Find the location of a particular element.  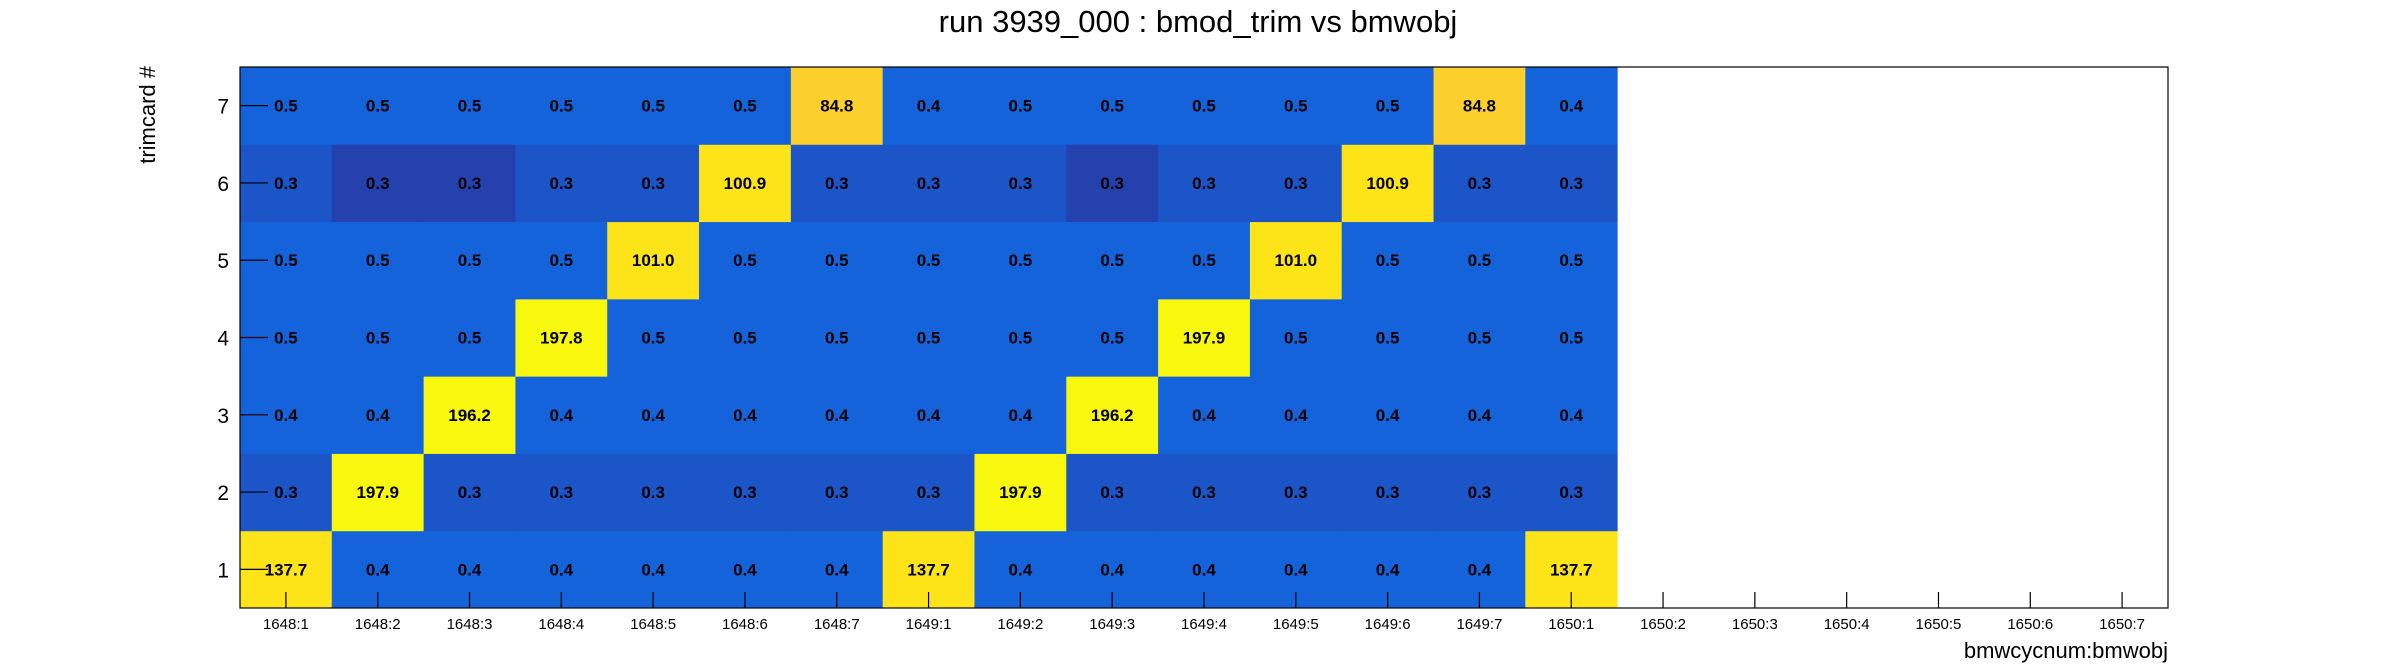

heatmap-cell-label: 196.2 is located at coordinates (1112, 415).